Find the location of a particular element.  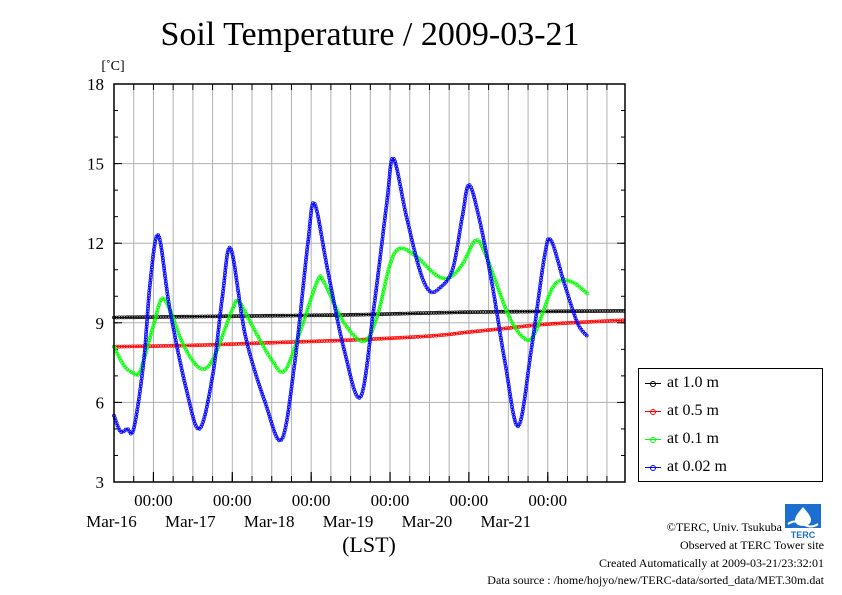

x-tick-label-date: Mar-18 is located at coordinates (269, 521).